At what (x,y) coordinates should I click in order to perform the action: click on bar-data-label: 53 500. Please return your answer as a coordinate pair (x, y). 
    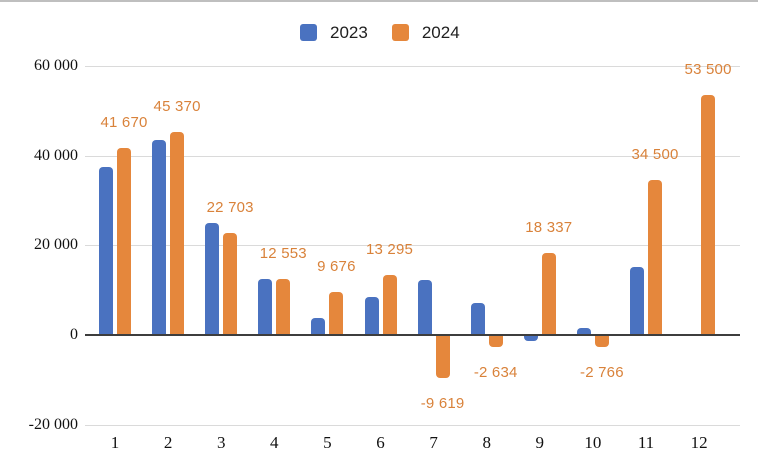
    Looking at the image, I should click on (708, 70).